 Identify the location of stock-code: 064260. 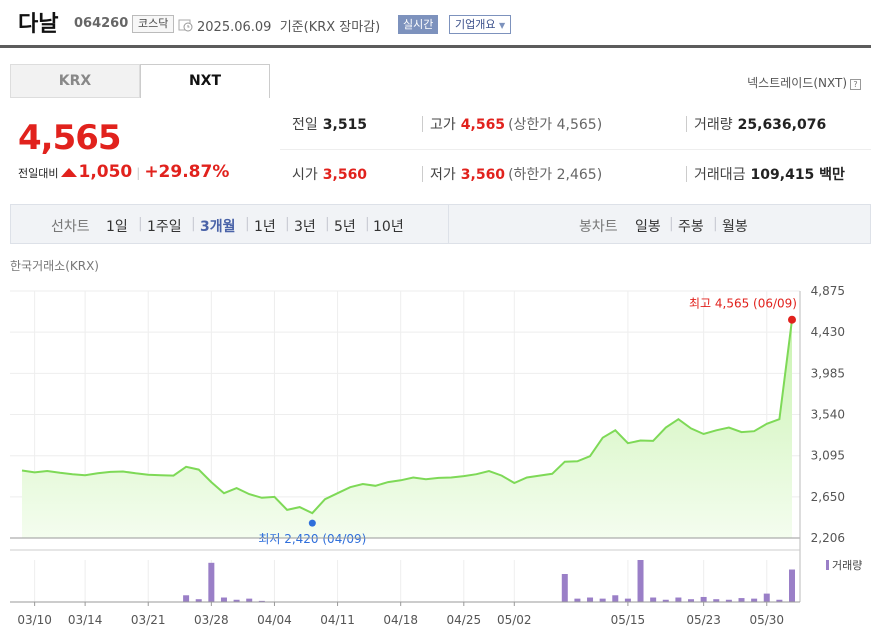
(101, 23).